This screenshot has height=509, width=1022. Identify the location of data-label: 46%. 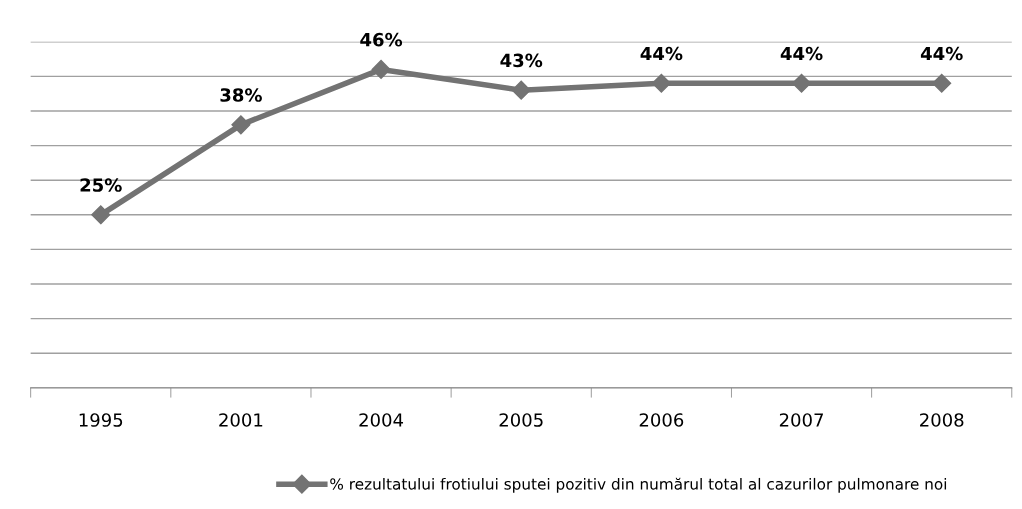
(381, 39).